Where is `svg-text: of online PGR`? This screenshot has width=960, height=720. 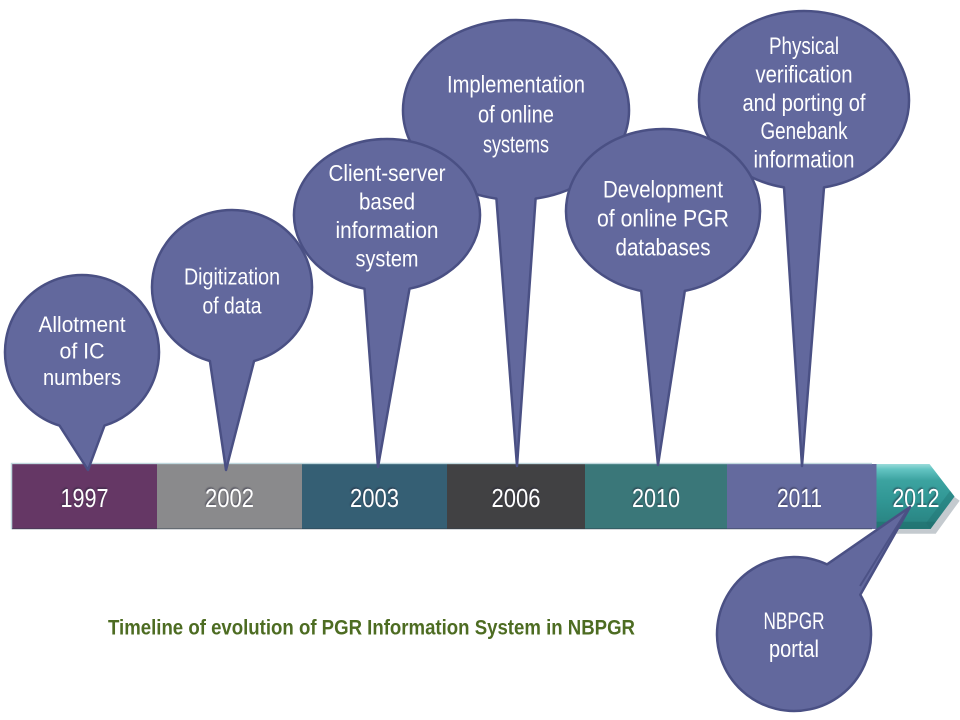 svg-text: of online PGR is located at coordinates (663, 219).